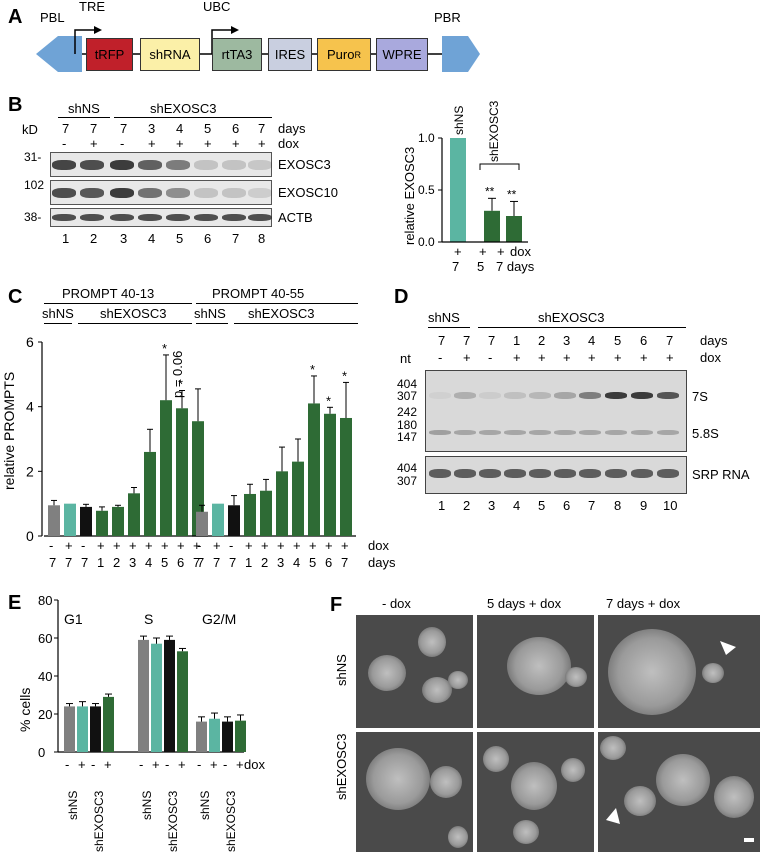  I want to click on d-nt-label: nt, so click(405, 358).